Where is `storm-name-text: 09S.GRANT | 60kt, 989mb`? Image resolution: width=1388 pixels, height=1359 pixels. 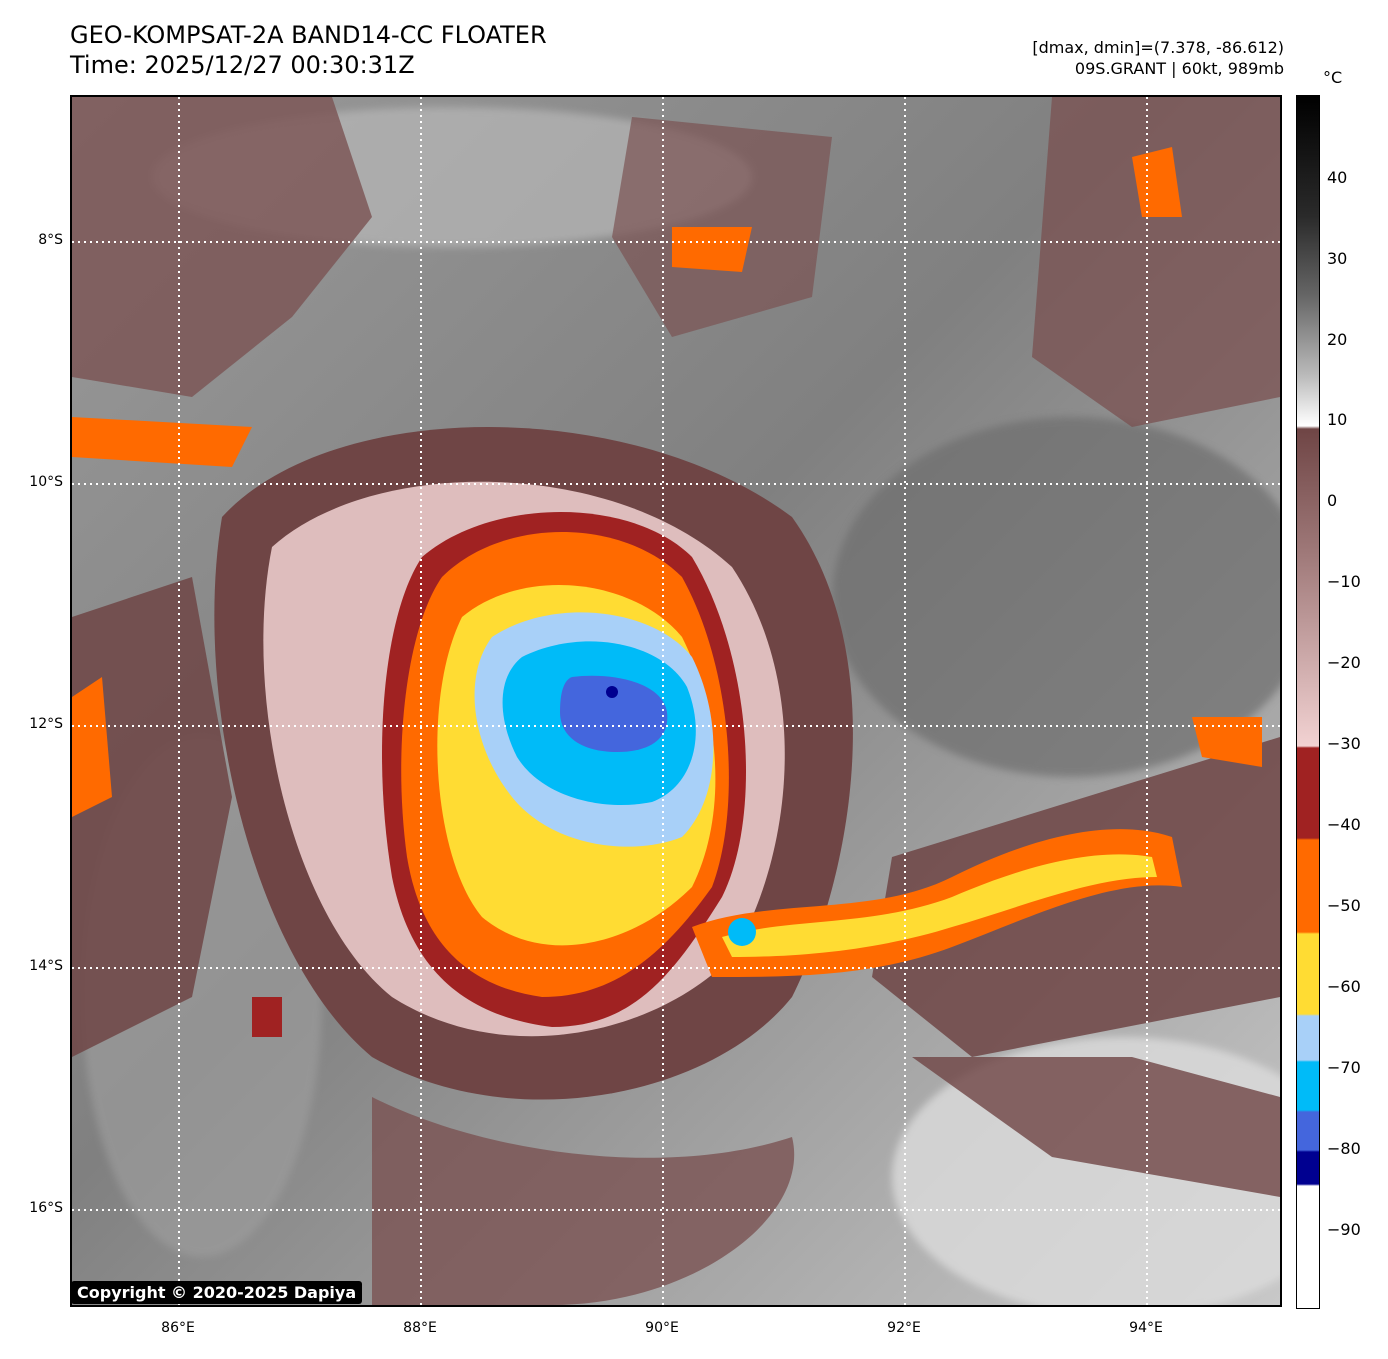 storm-name-text: 09S.GRANT | 60kt, 989mb is located at coordinates (1179, 68).